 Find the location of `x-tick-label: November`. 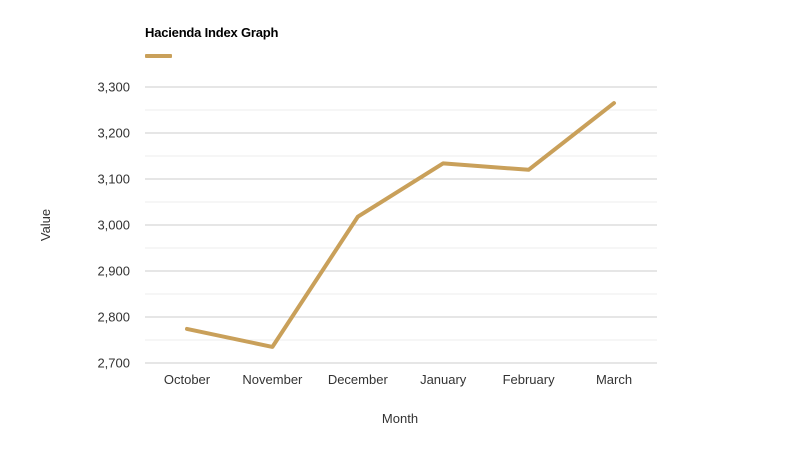

x-tick-label: November is located at coordinates (272, 379).